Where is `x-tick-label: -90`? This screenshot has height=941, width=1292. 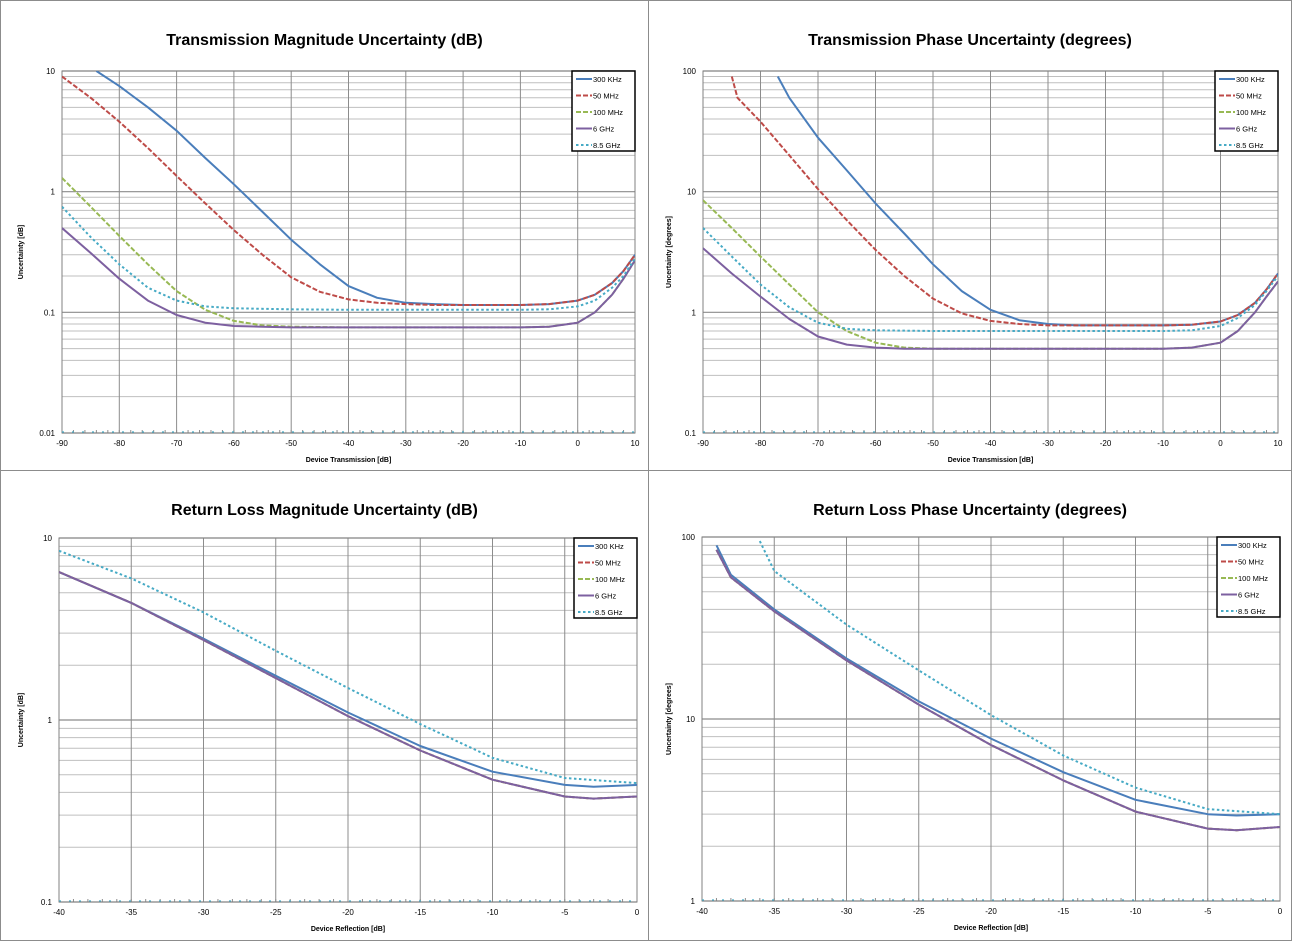 x-tick-label: -90 is located at coordinates (703, 443).